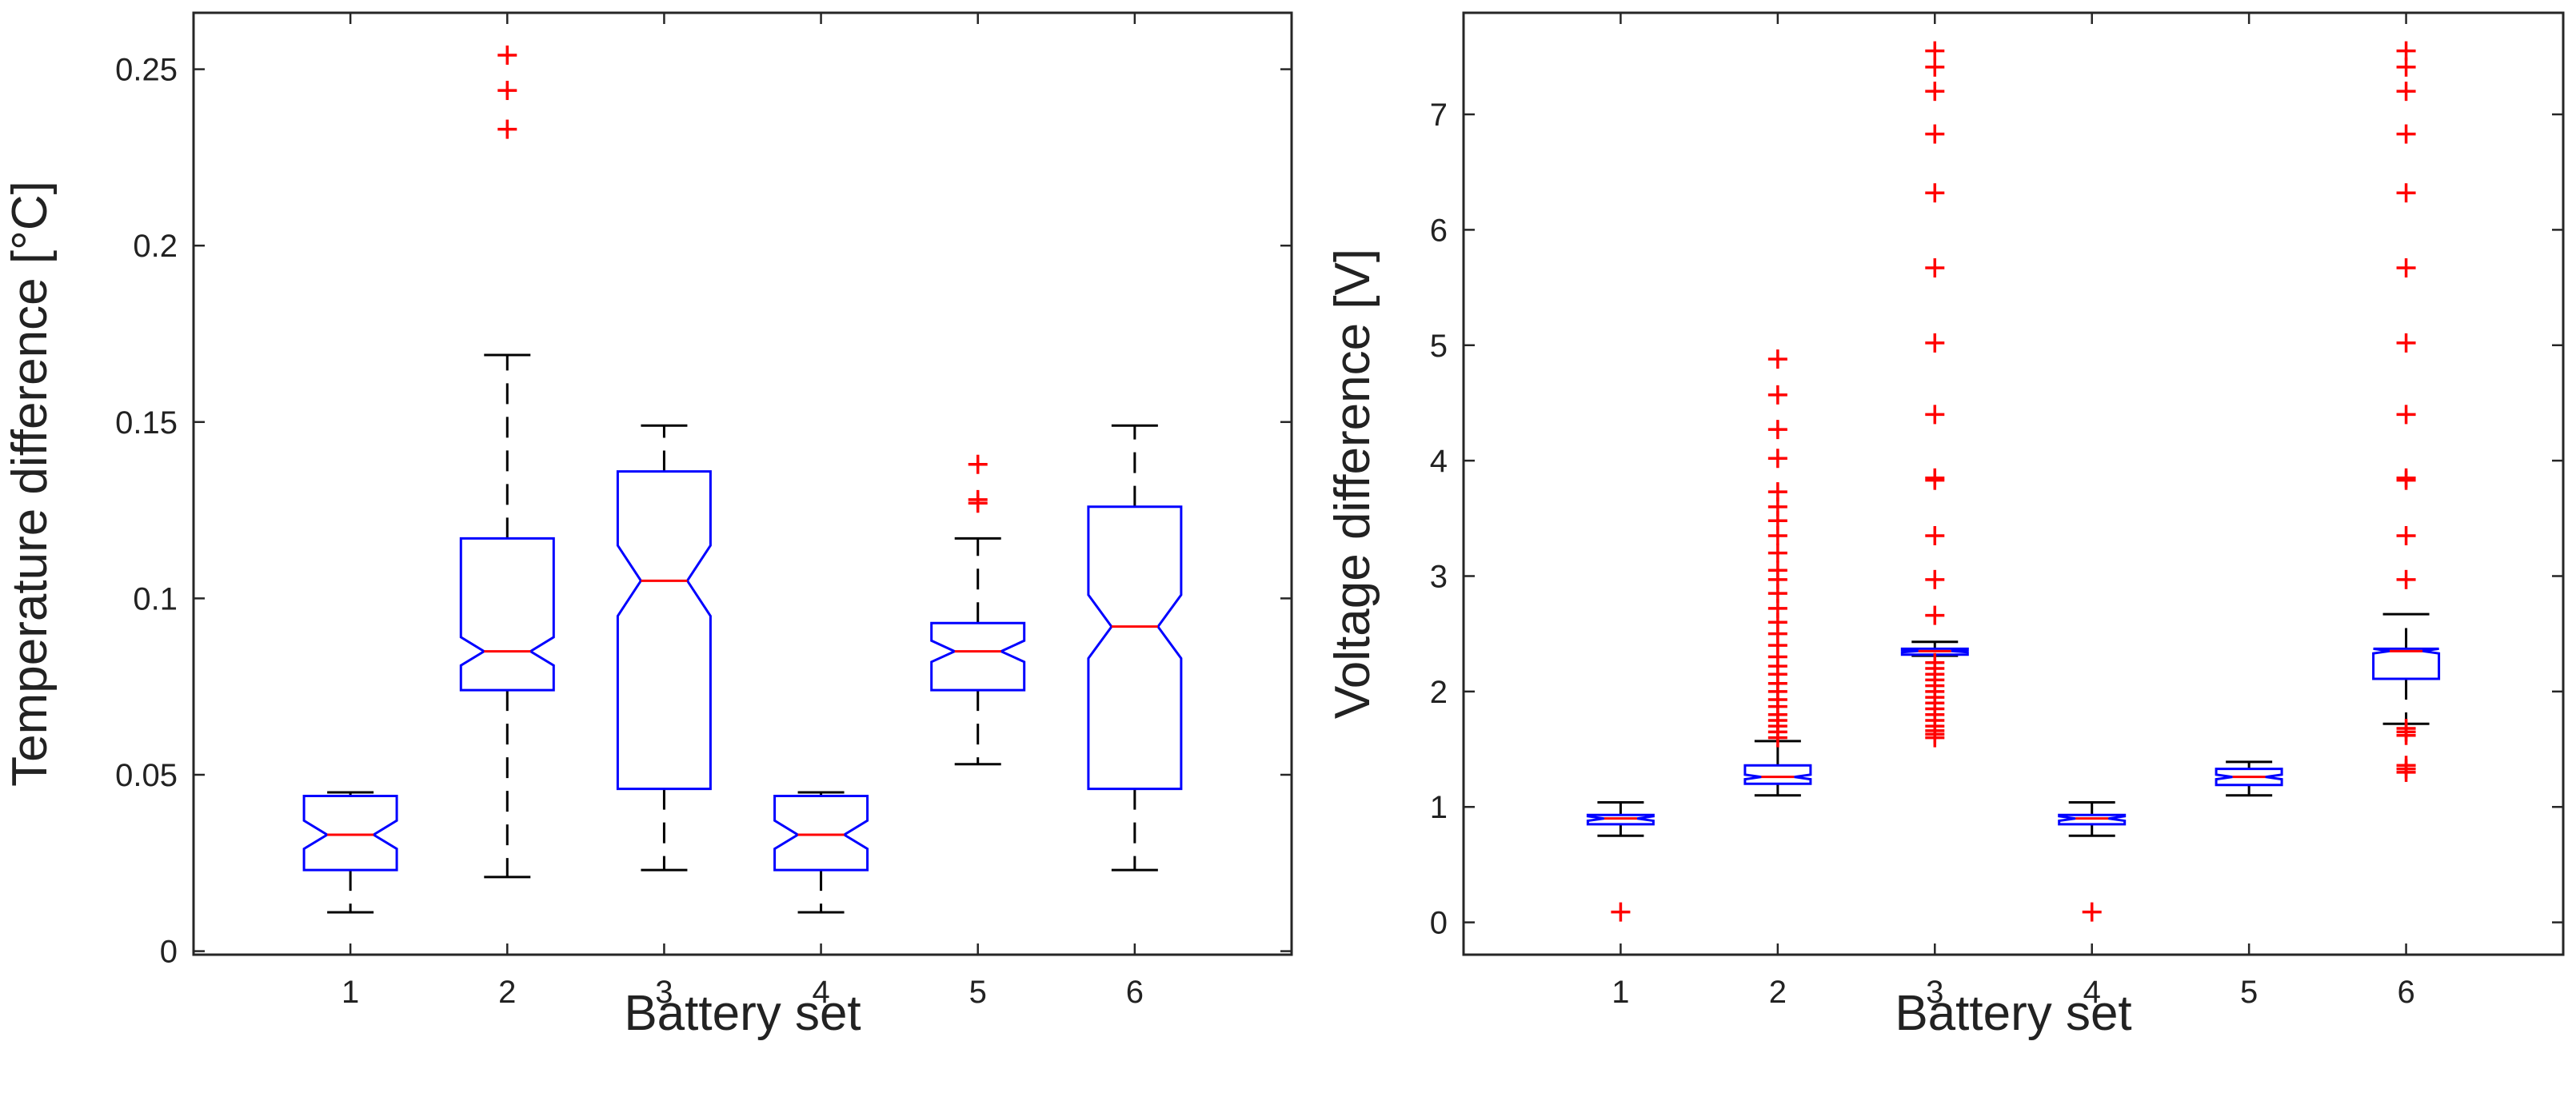  Describe the element at coordinates (146, 423) in the screenshot. I see `temperature-ytick-label: 0.15` at that location.